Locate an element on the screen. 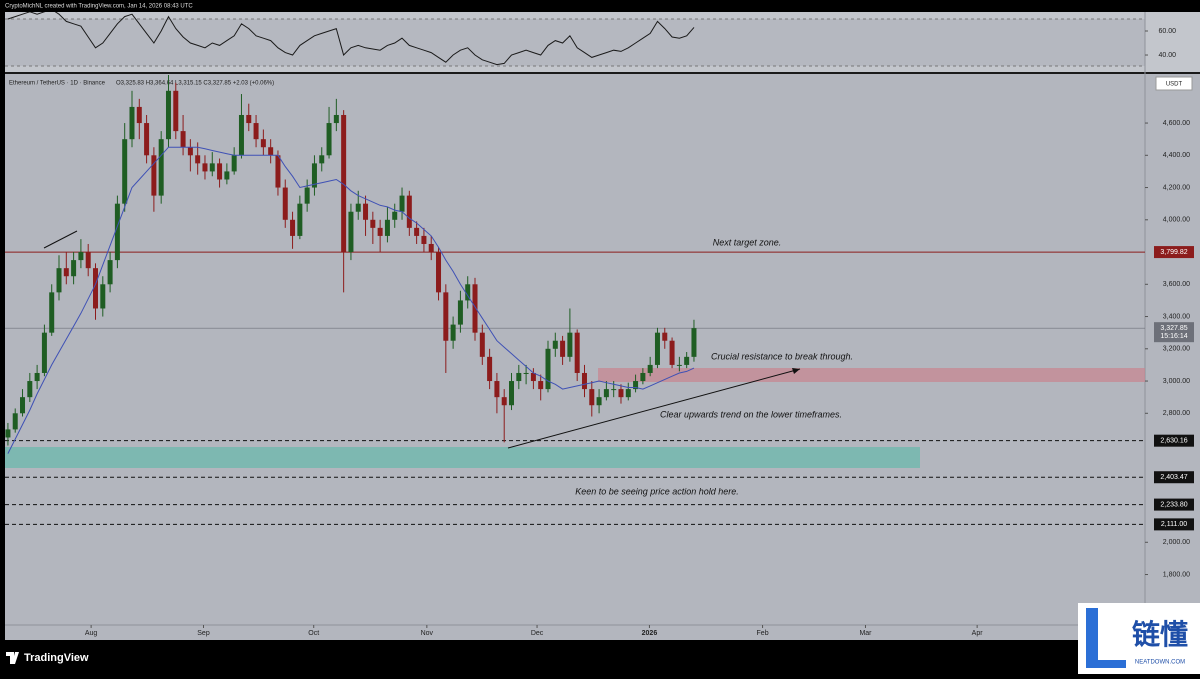 This screenshot has width=1200, height=679. x-tick-label: Sep is located at coordinates (203, 633).